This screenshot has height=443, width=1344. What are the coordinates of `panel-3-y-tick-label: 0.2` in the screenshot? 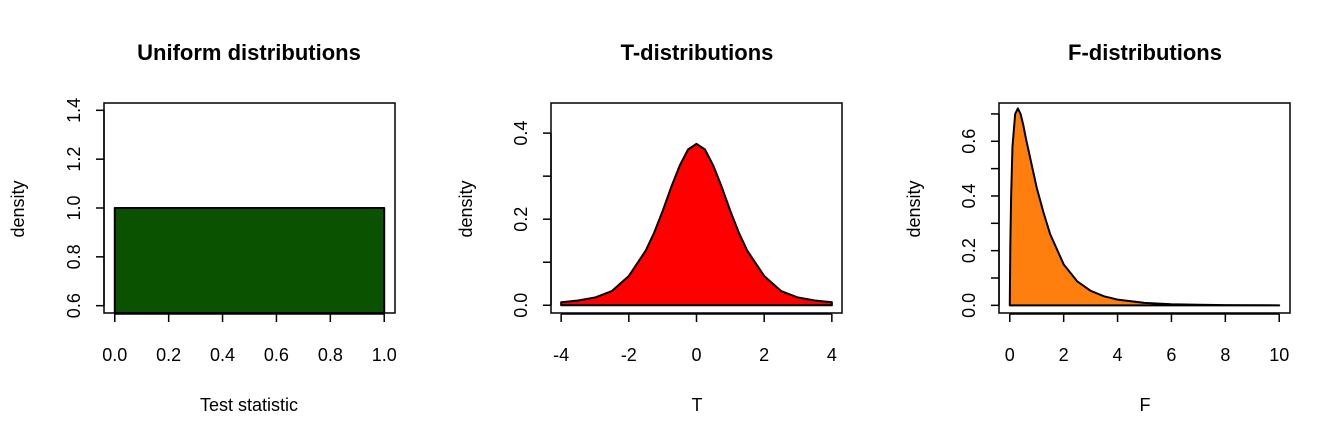 It's located at (969, 250).